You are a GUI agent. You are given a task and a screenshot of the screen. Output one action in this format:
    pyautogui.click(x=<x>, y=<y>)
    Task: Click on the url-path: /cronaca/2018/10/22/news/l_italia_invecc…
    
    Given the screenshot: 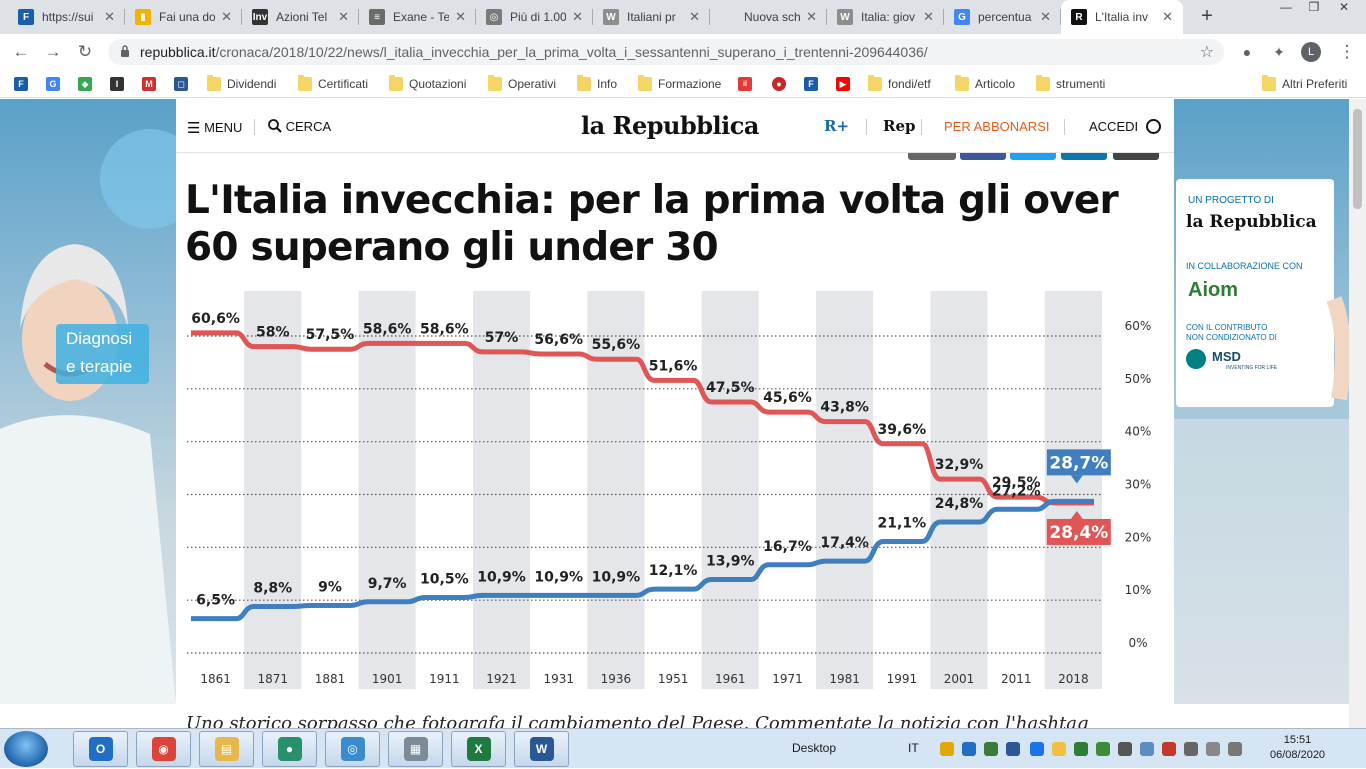 What is the action you would take?
    pyautogui.click(x=572, y=52)
    